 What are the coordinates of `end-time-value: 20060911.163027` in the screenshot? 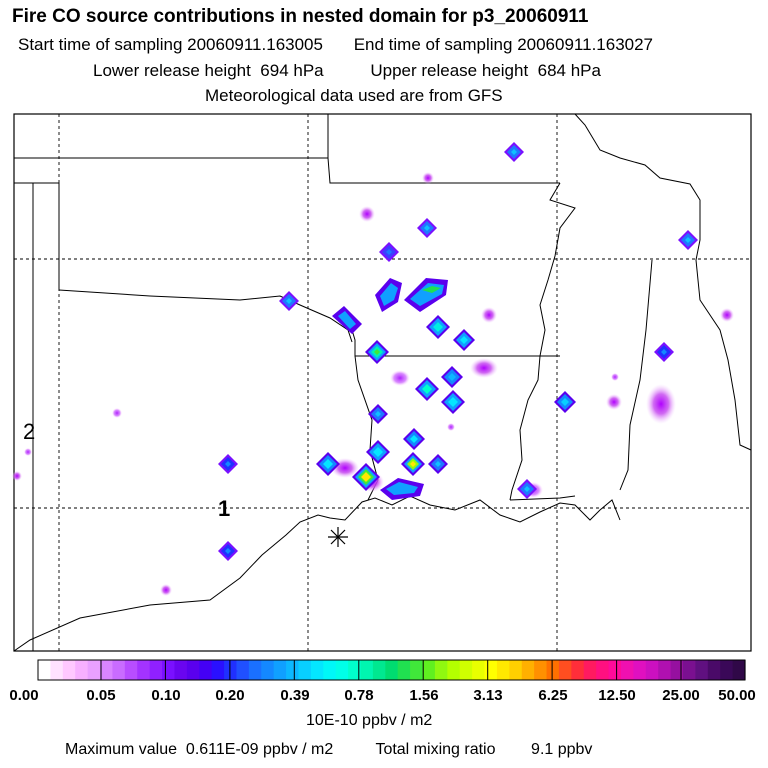 It's located at (585, 44).